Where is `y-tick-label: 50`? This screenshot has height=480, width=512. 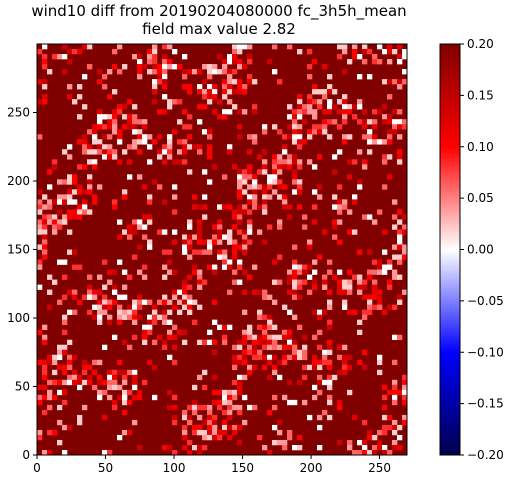 y-tick-label: 50 is located at coordinates (22, 387).